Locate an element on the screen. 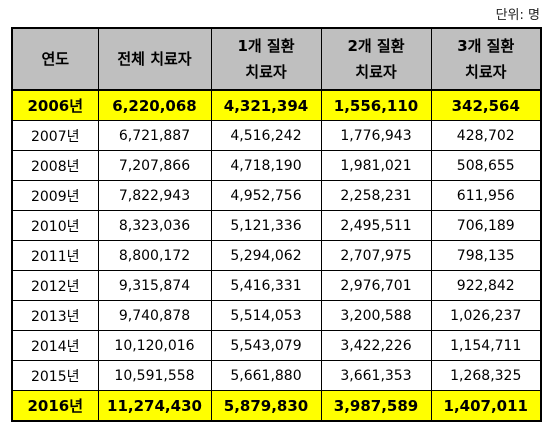 The image size is (552, 426). cell-three-diseases: 342,564 is located at coordinates (486, 105).